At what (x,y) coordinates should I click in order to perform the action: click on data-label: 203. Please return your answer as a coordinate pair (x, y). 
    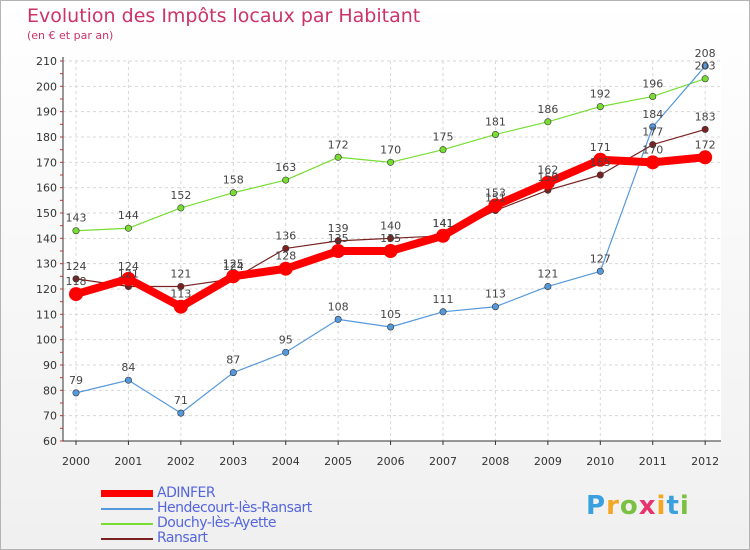
    Looking at the image, I should click on (705, 66).